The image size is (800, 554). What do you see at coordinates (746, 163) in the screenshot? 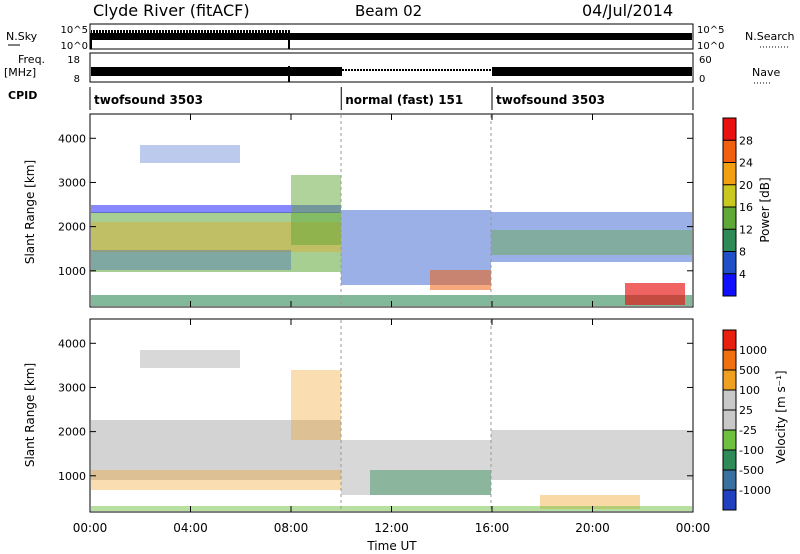
I see `colorbar-tick-label: 24` at bounding box center [746, 163].